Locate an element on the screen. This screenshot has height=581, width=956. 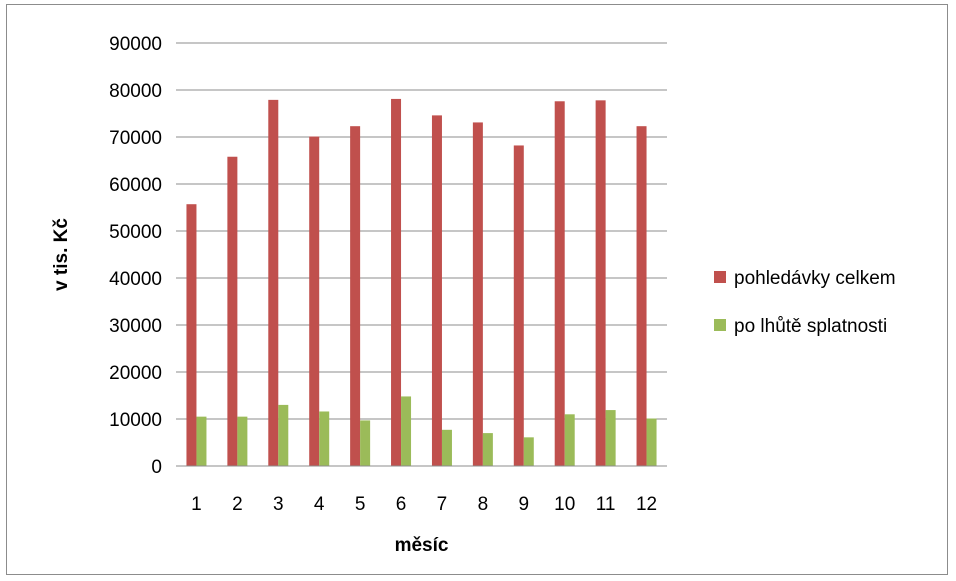
x-tick-label: 11 is located at coordinates (606, 504).